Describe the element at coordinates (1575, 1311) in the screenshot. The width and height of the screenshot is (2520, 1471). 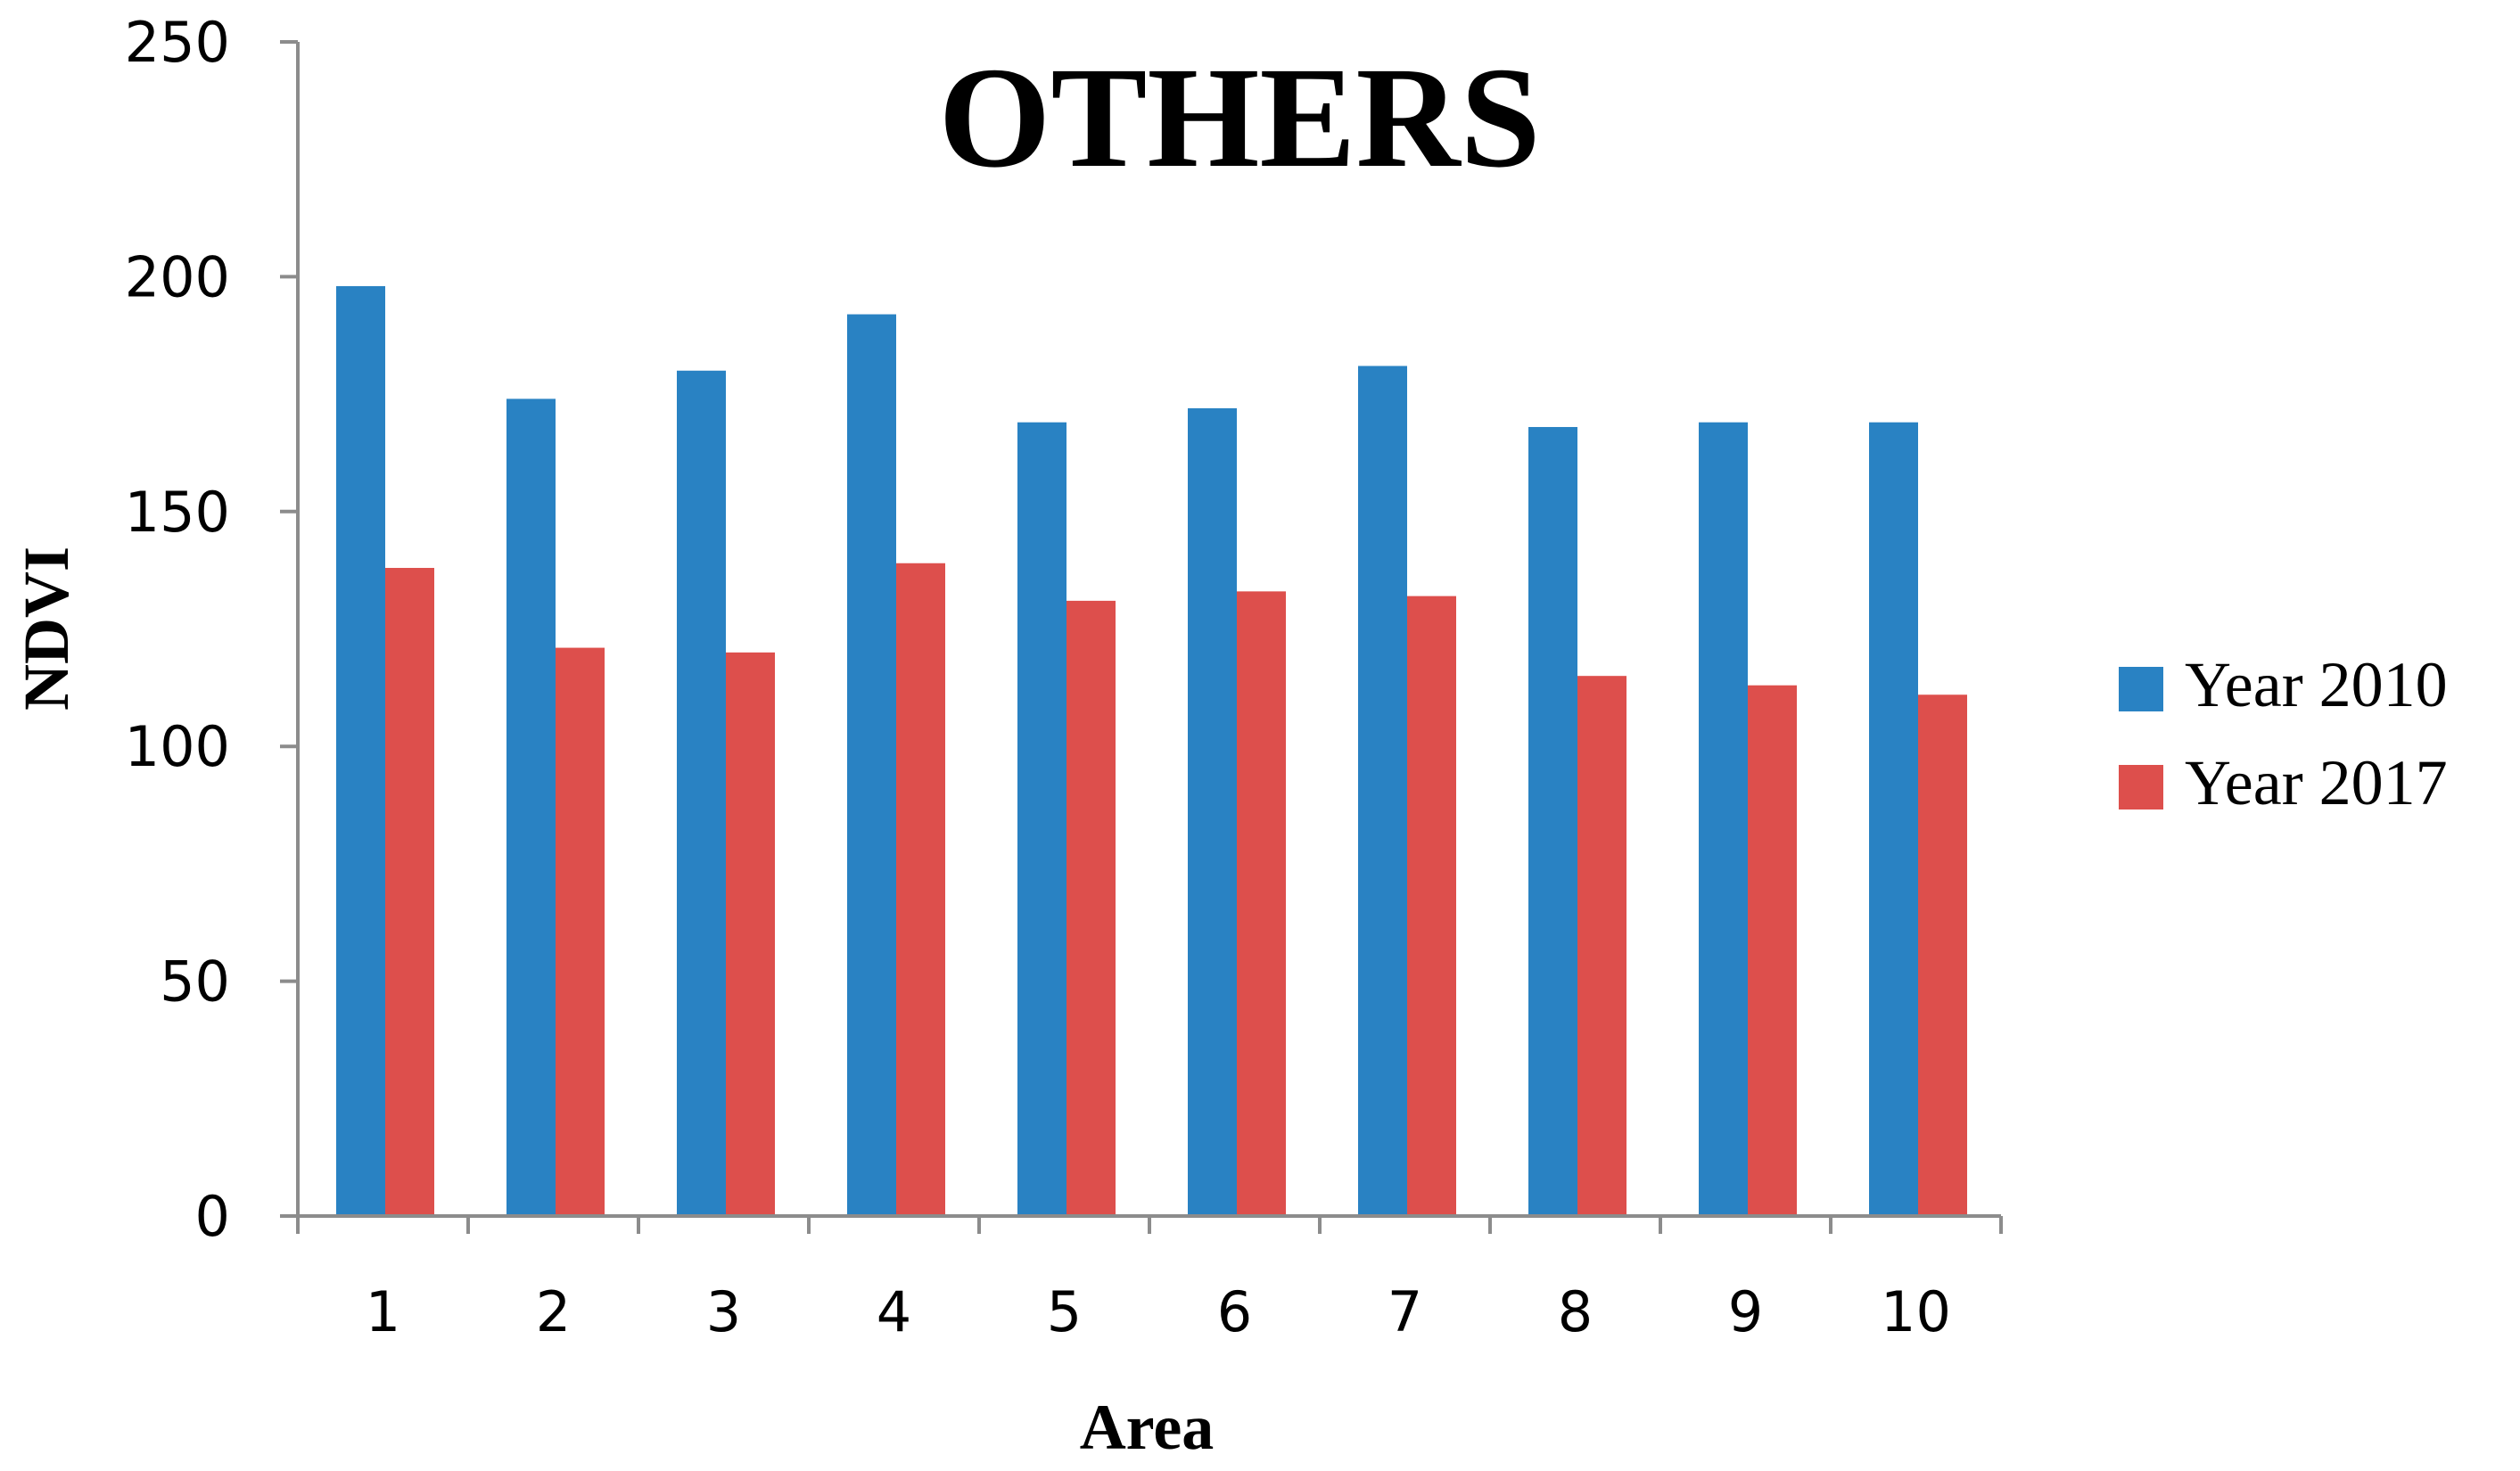
I see `x-tick-label: 8` at that location.